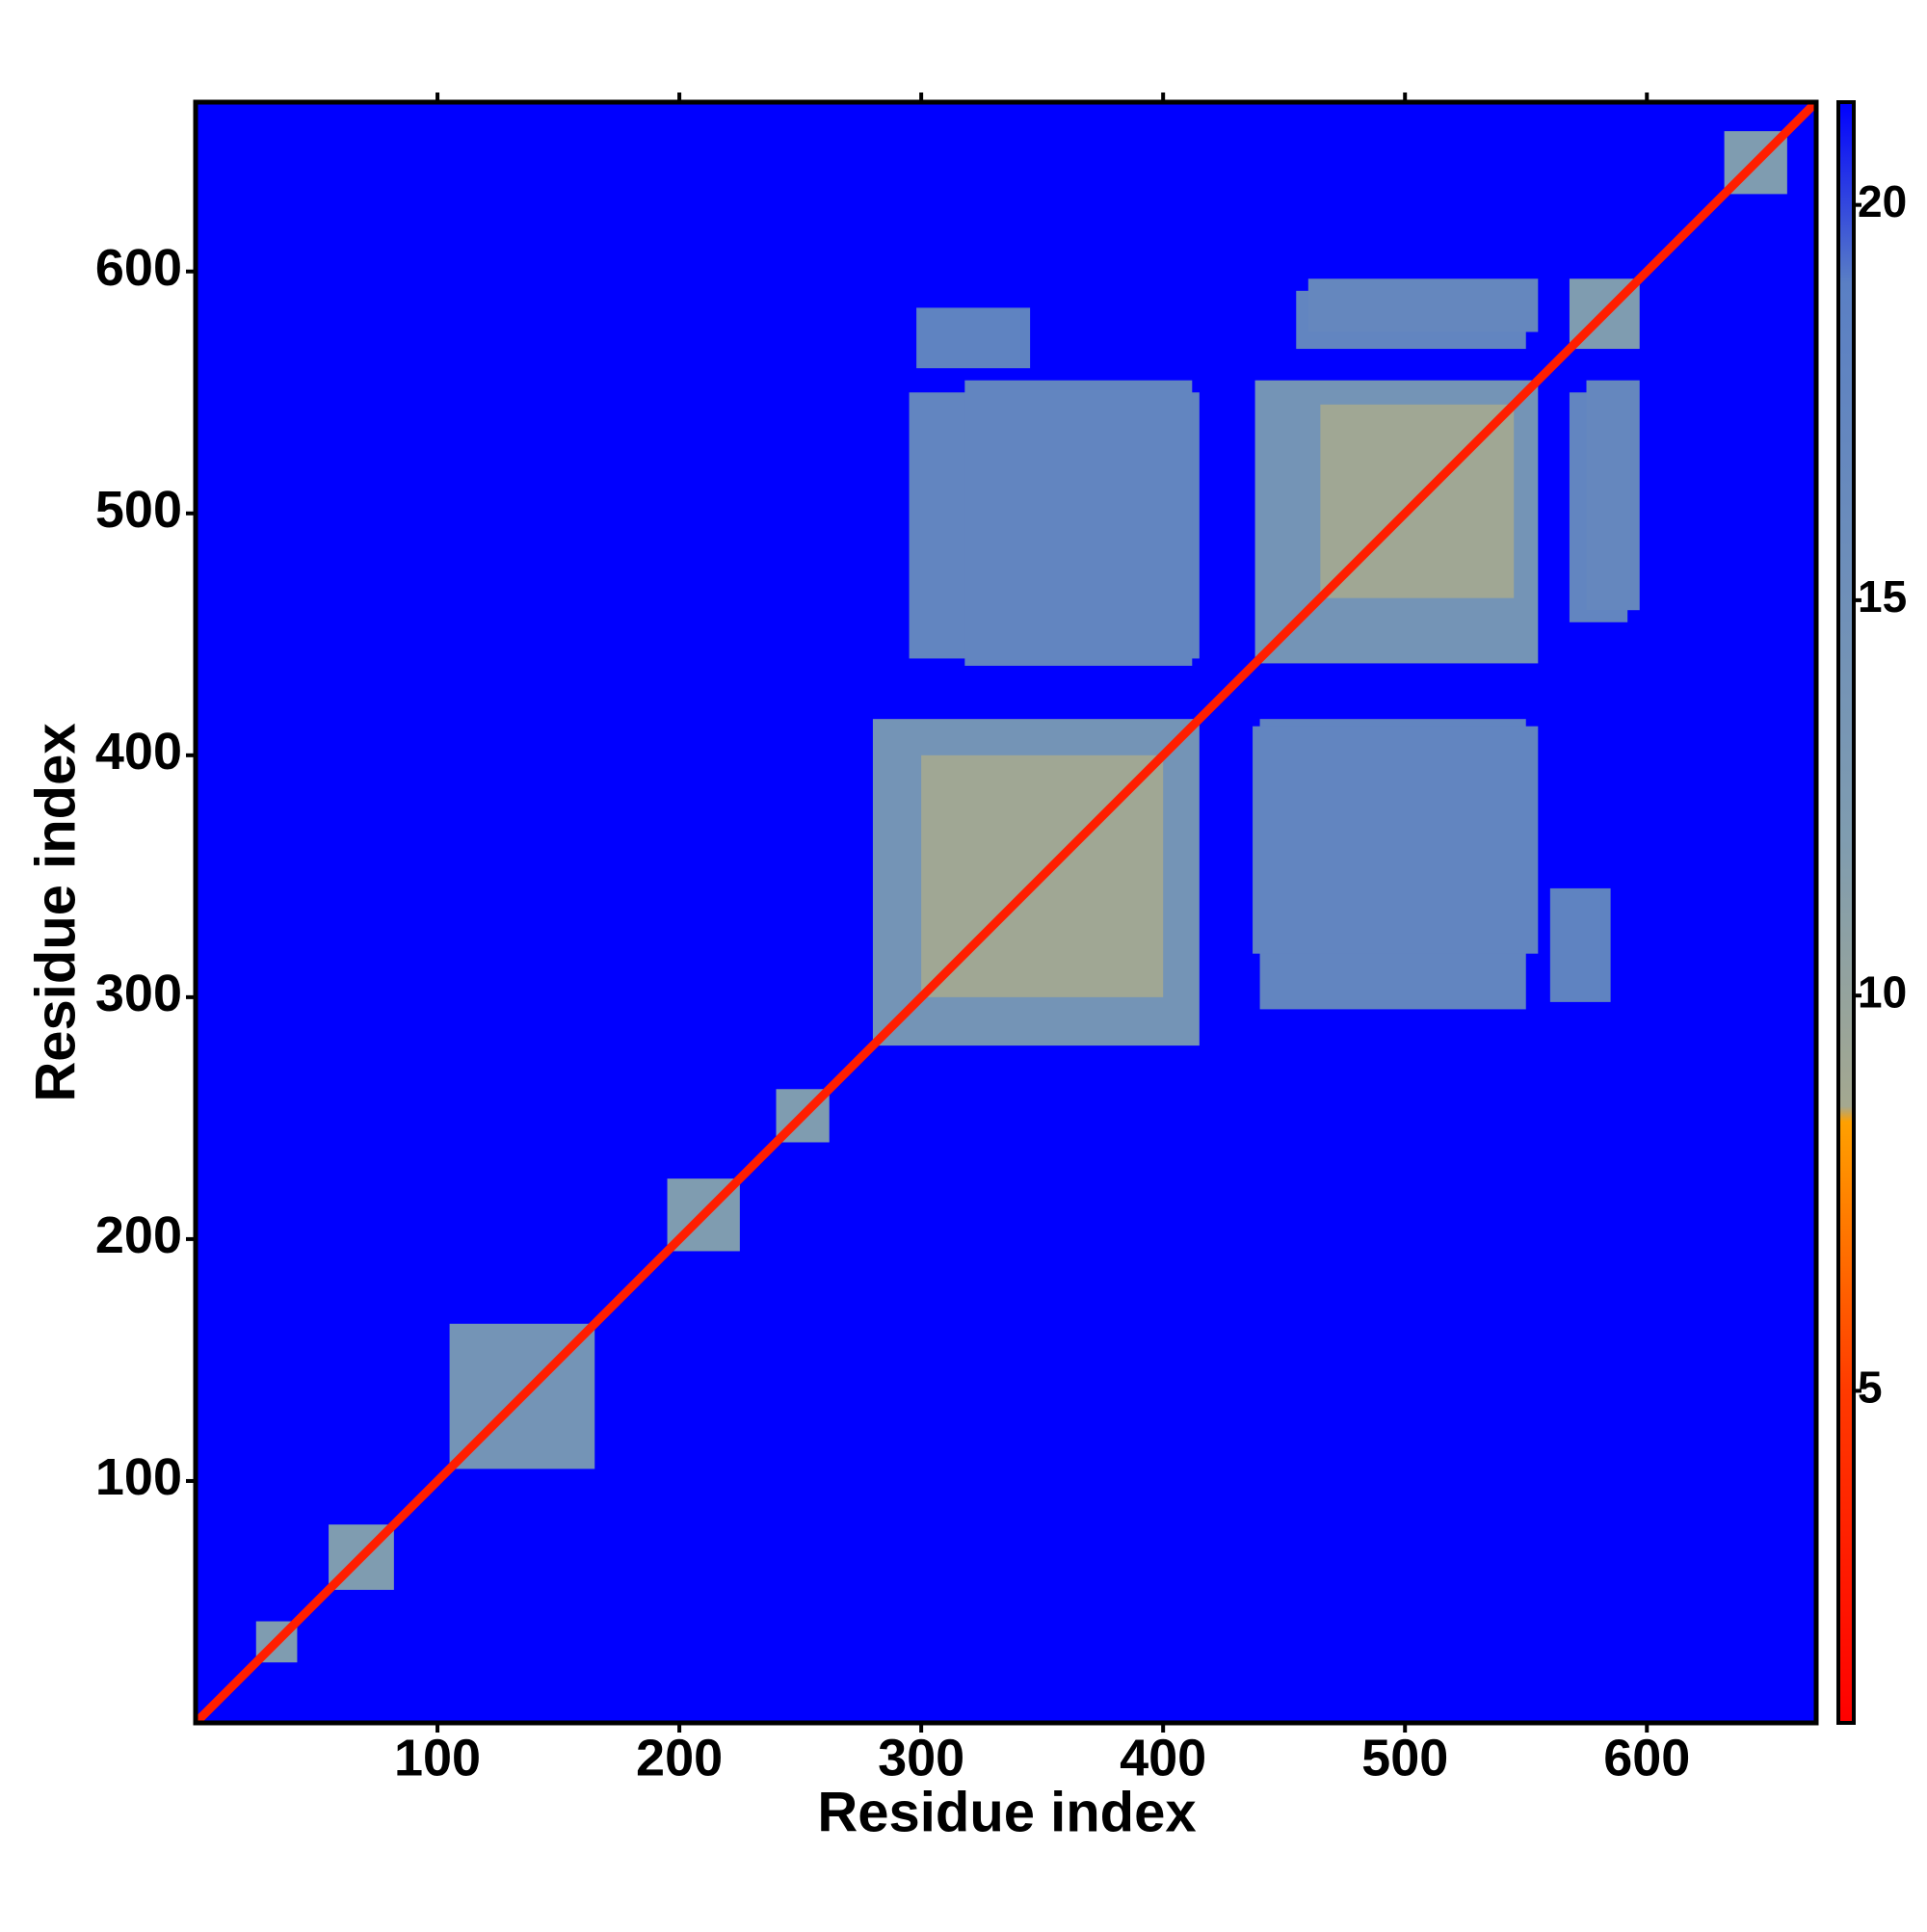 The width and height of the screenshot is (1927, 1932). What do you see at coordinates (1882, 991) in the screenshot?
I see `colorbar-tick-label: 10` at bounding box center [1882, 991].